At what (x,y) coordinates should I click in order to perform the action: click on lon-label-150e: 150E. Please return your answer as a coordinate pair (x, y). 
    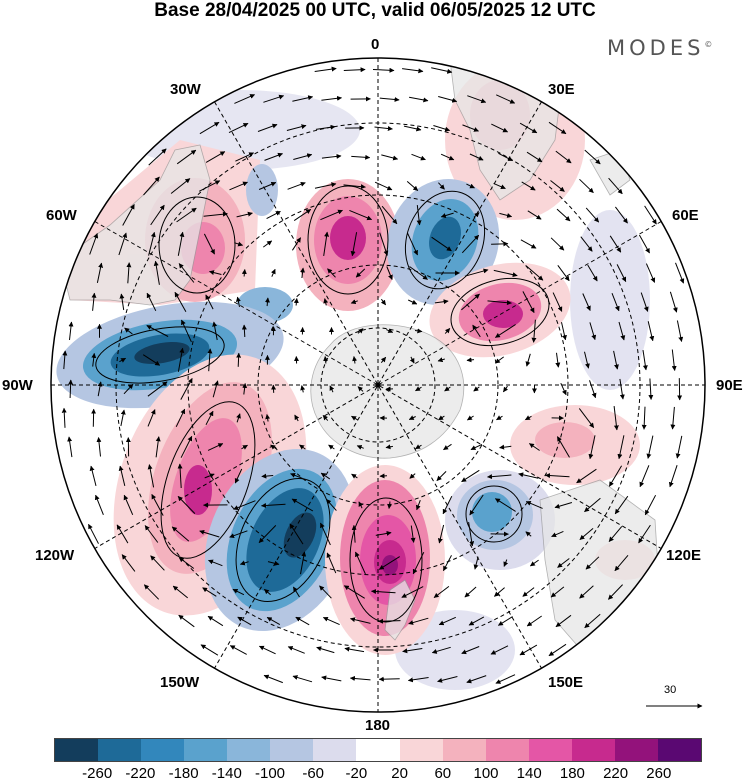
    Looking at the image, I should click on (566, 682).